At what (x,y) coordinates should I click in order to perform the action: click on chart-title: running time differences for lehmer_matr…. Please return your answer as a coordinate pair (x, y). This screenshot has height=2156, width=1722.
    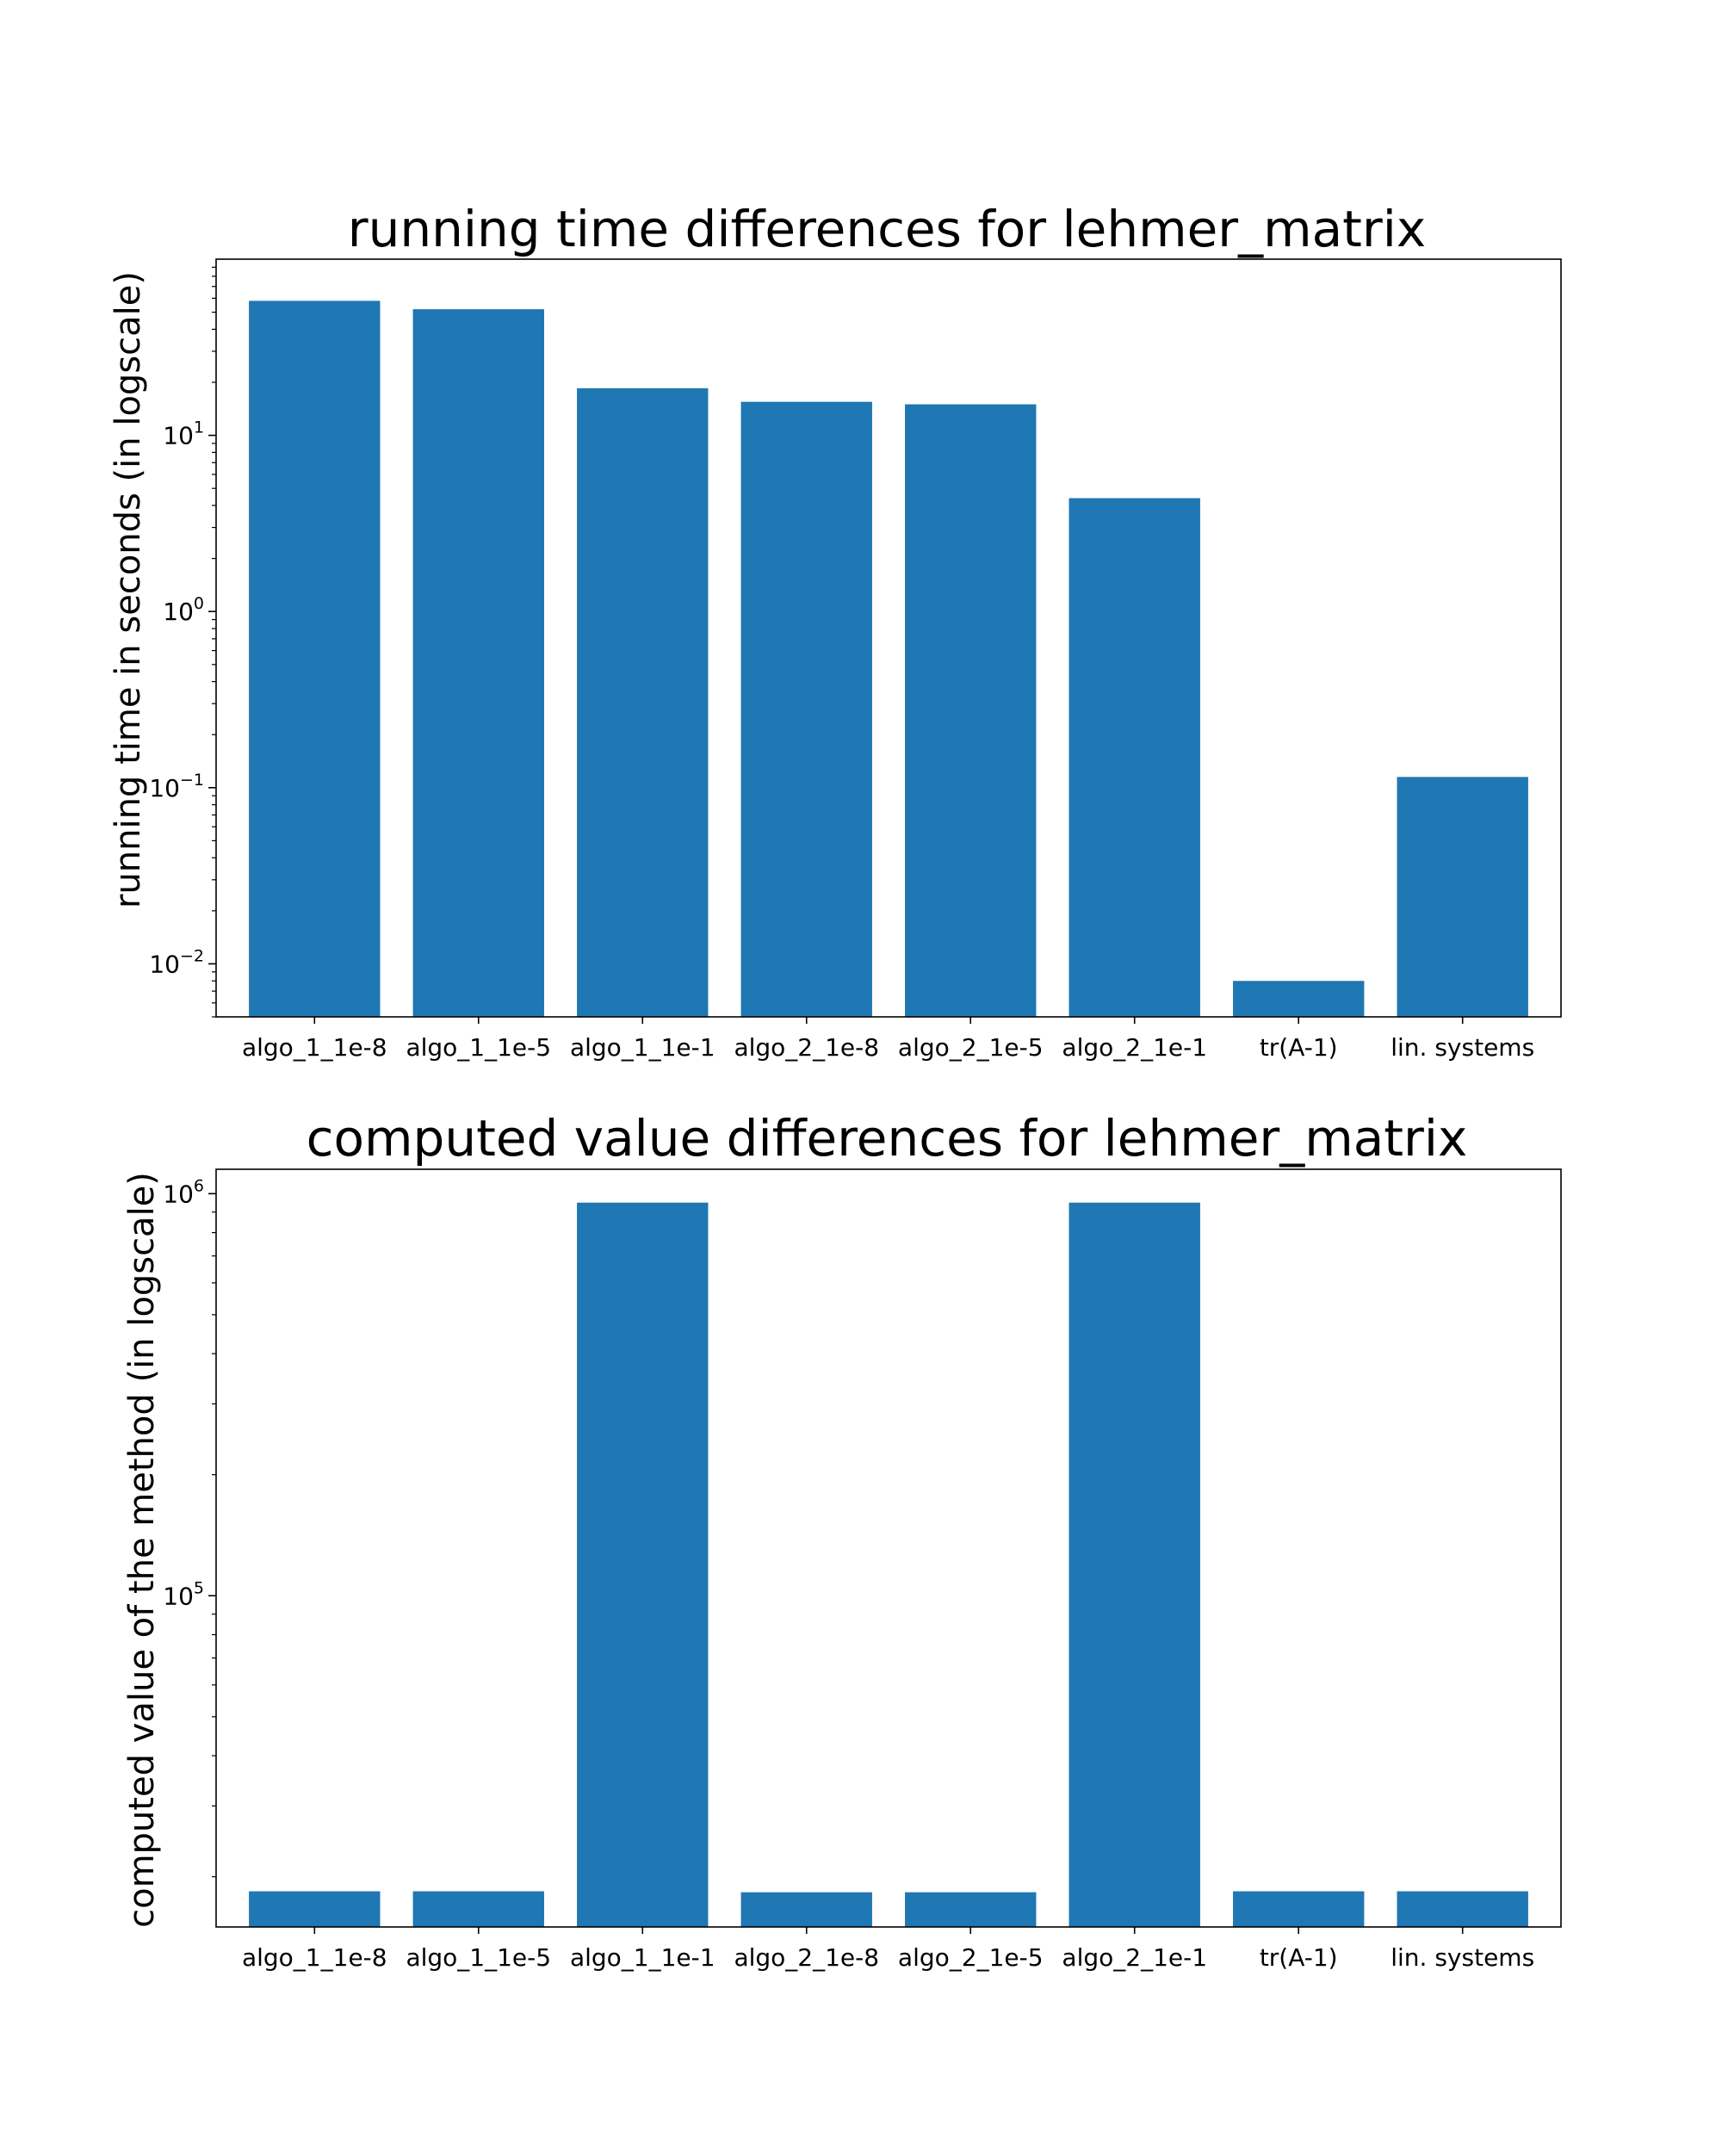
    Looking at the image, I should click on (887, 229).